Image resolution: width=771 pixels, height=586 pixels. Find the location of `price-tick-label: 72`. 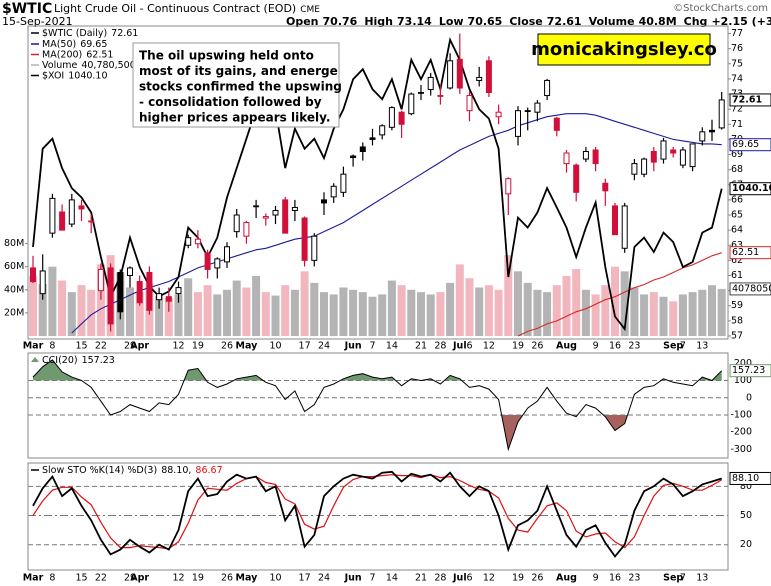

price-tick-label: 72 is located at coordinates (737, 109).